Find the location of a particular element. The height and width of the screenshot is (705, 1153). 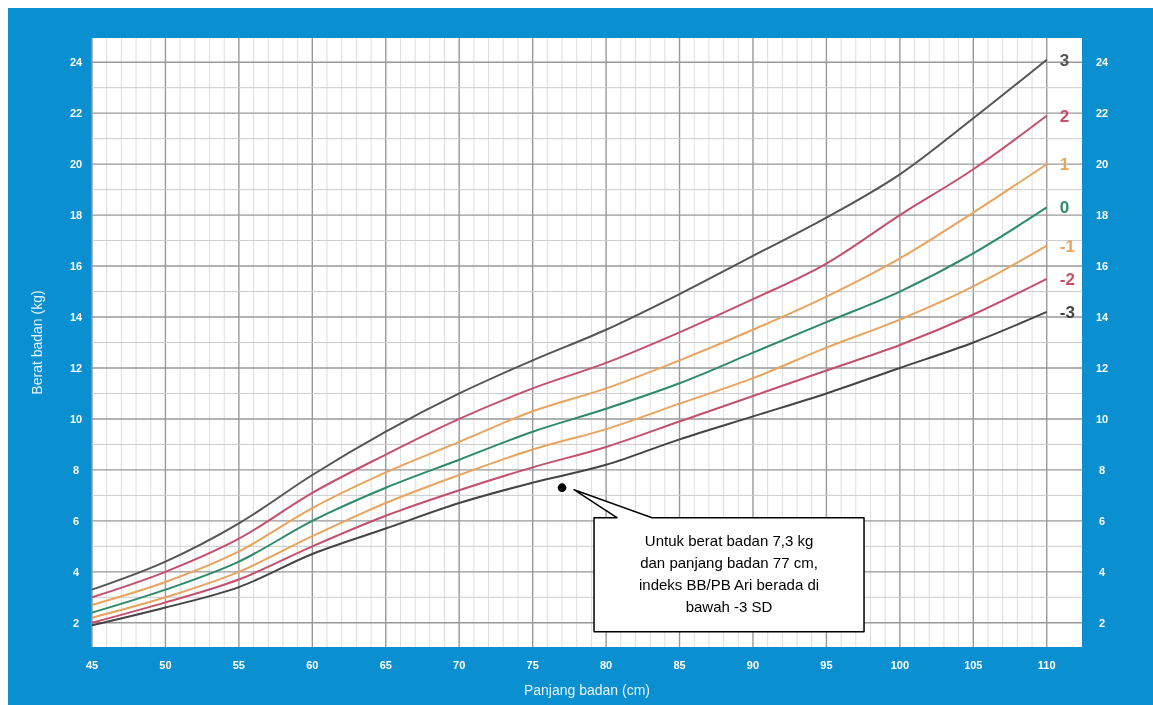

x-tick-label: 70 is located at coordinates (459, 665).